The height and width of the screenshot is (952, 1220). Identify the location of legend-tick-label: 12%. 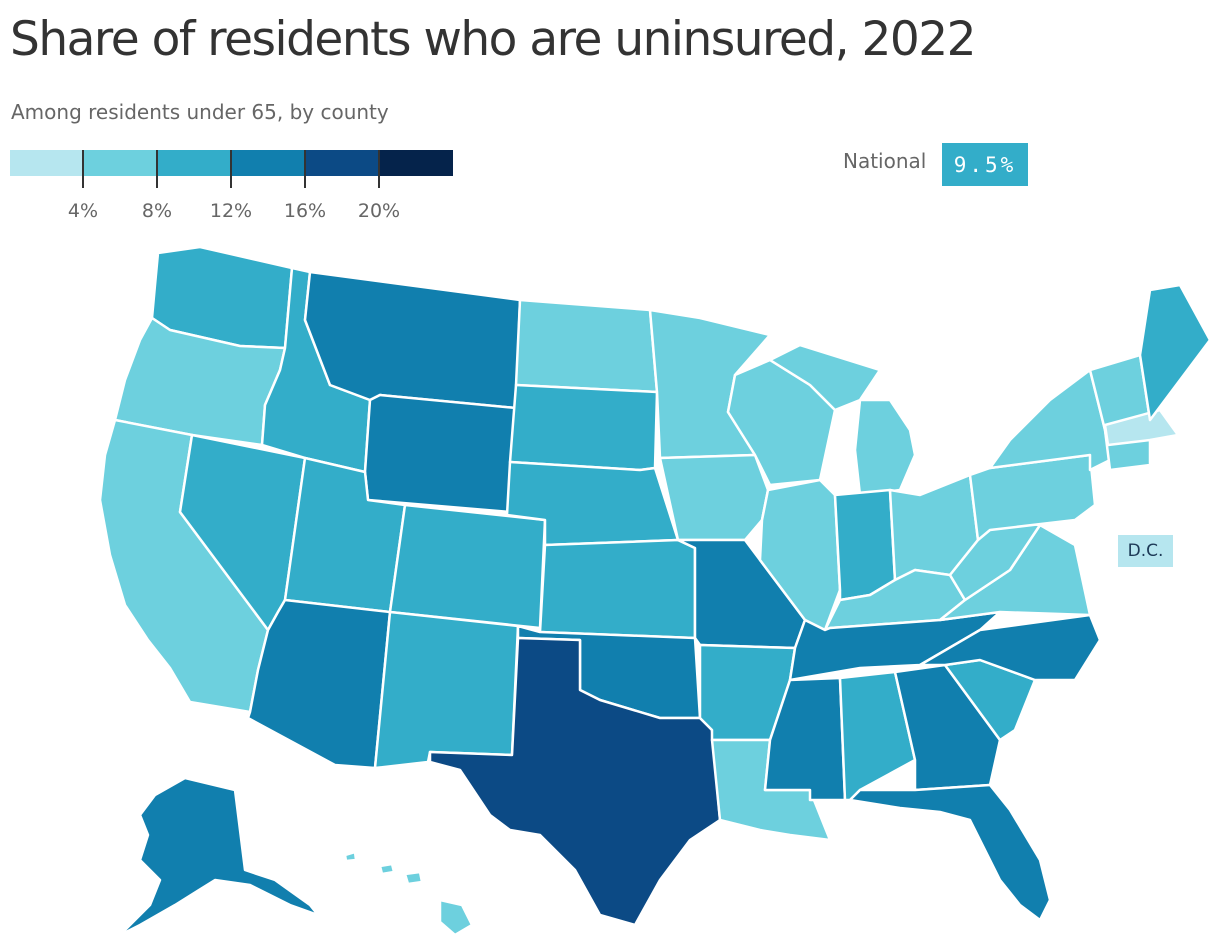
(231, 211).